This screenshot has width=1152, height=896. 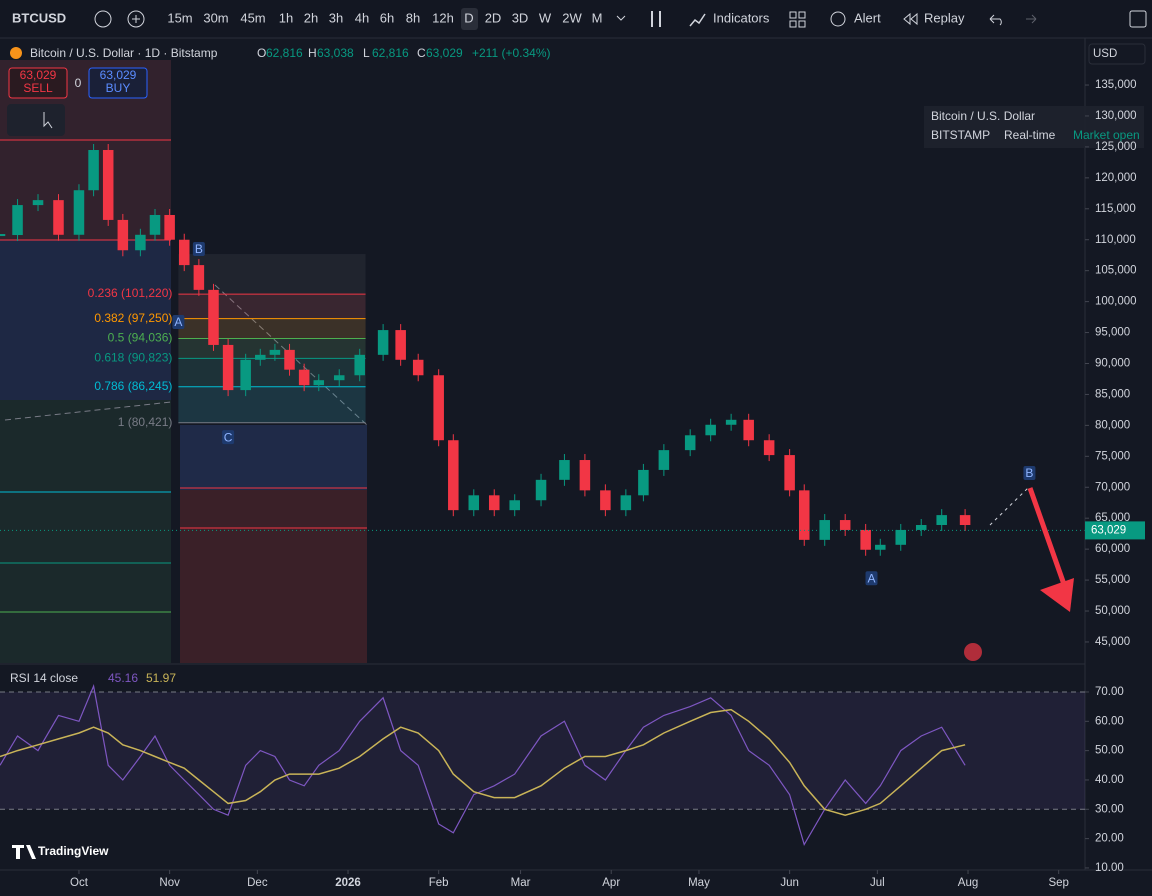 What do you see at coordinates (611, 883) in the screenshot?
I see `x-tick-label: Apr` at bounding box center [611, 883].